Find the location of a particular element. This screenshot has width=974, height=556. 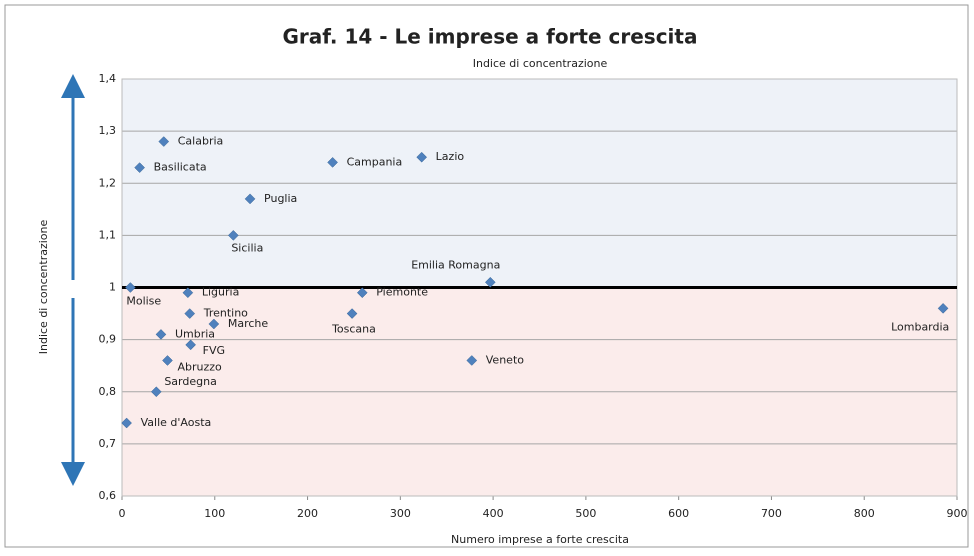

x-tick-label: 700 is located at coordinates (771, 513).